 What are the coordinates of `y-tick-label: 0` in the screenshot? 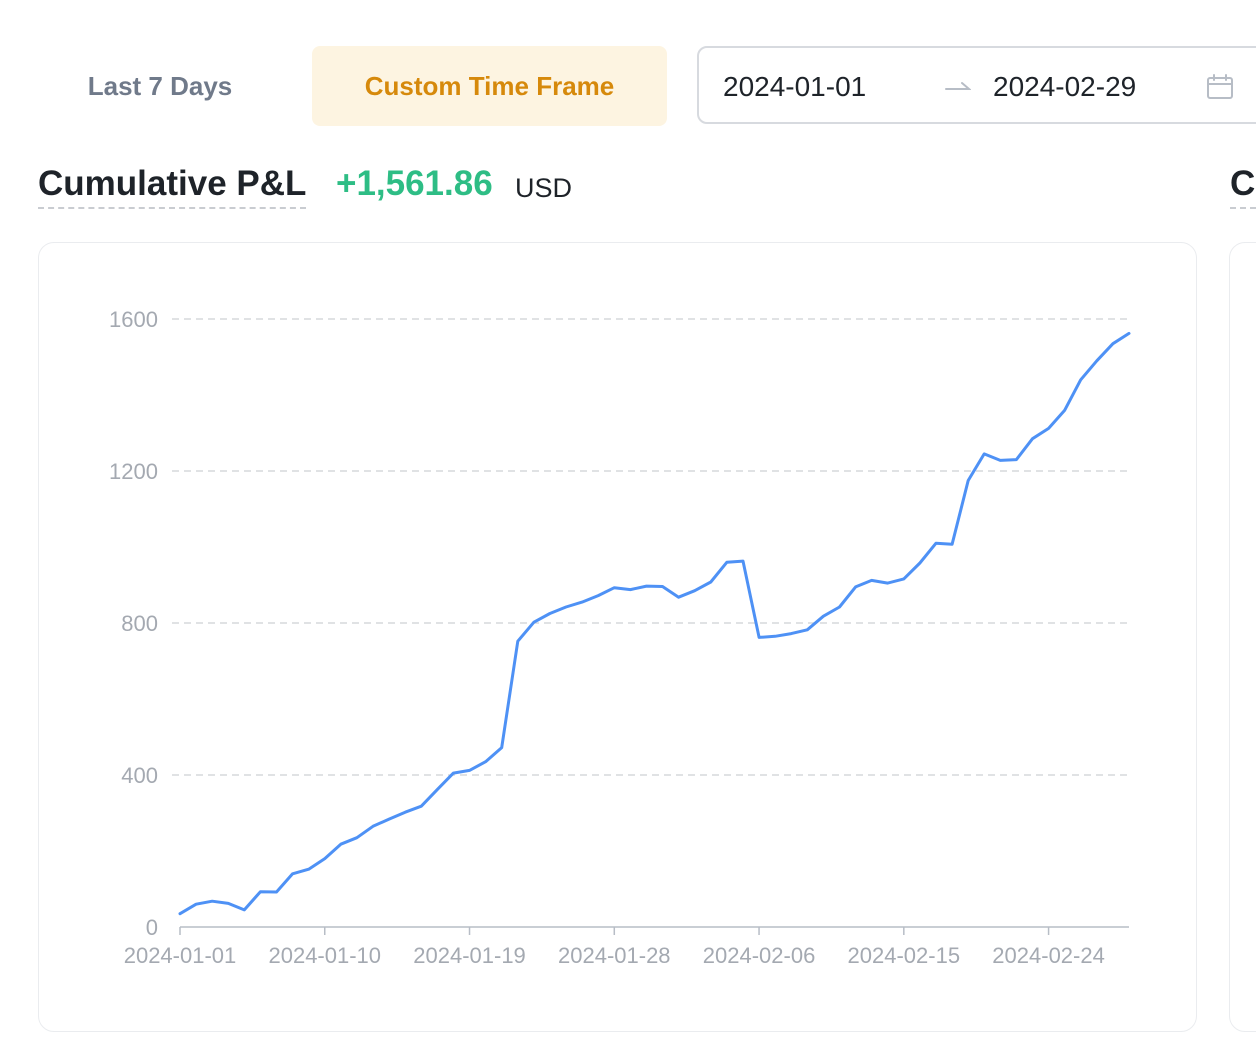 It's located at (152, 927).